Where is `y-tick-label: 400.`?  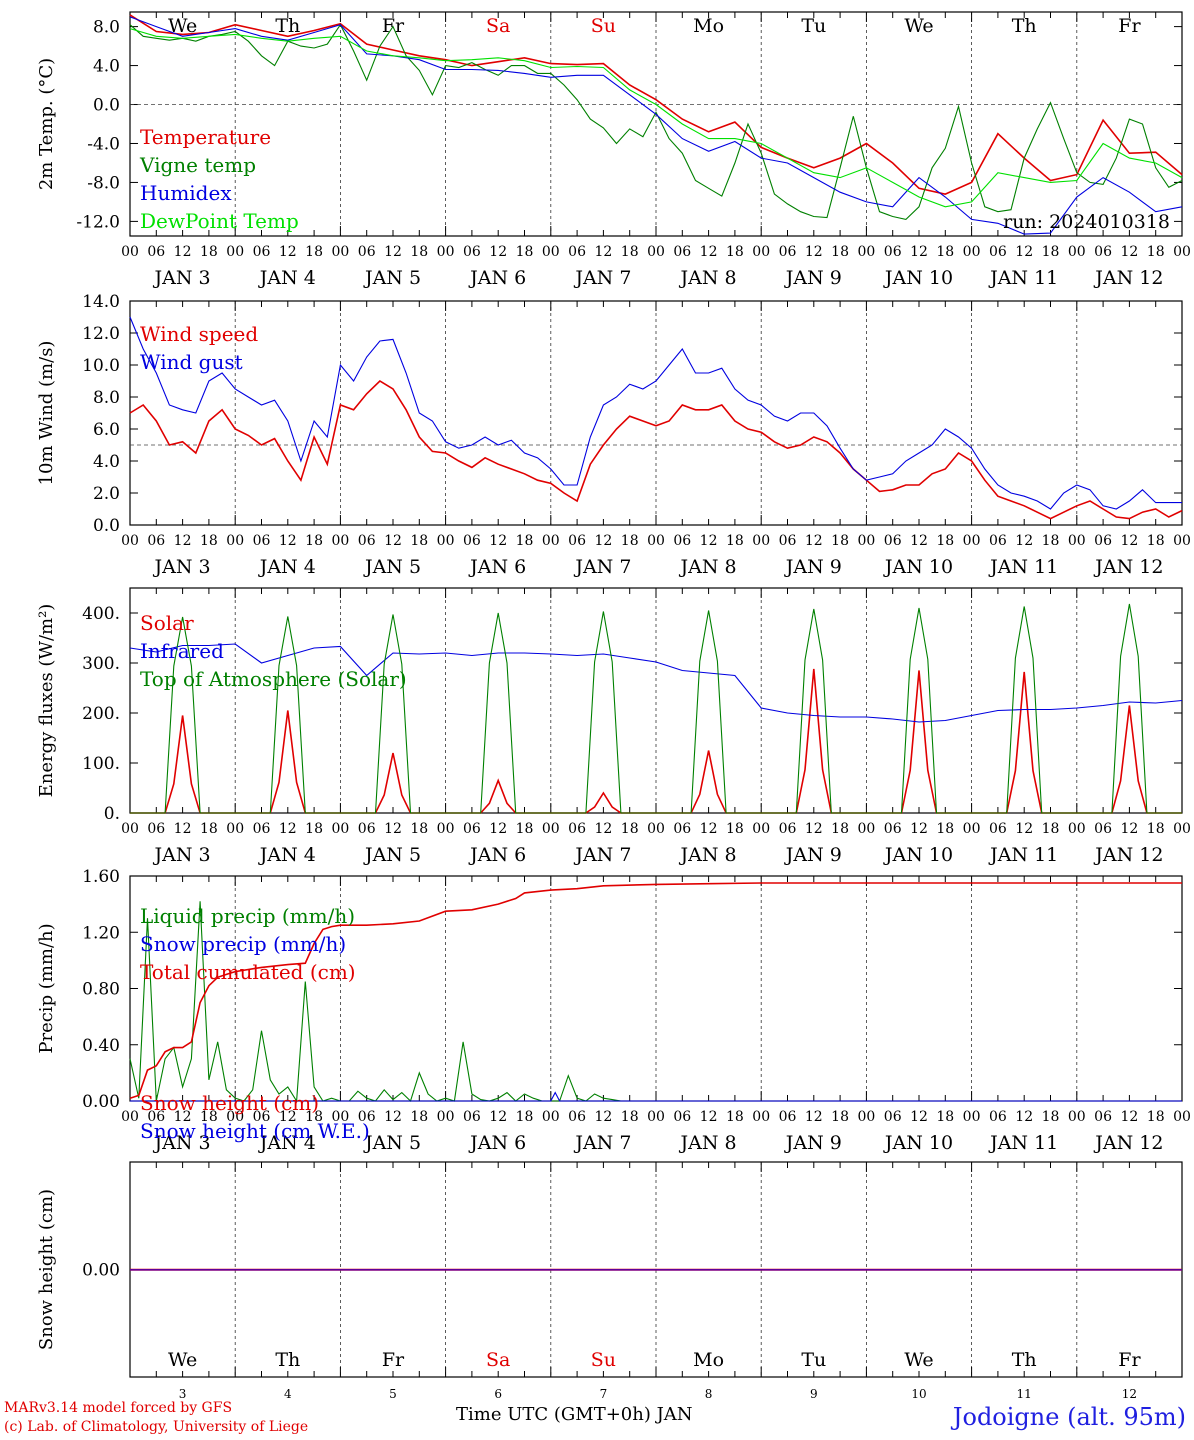 y-tick-label: 400. is located at coordinates (101, 614).